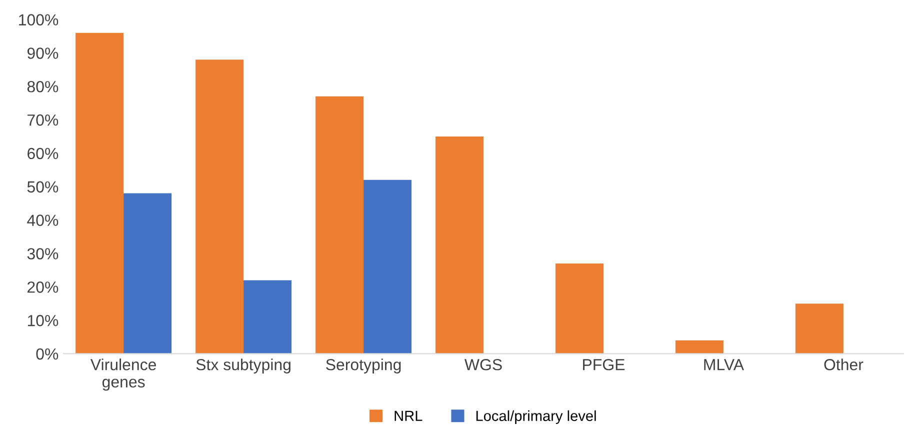 The image size is (908, 434). What do you see at coordinates (43, 154) in the screenshot?
I see `y-tick-label: 60%` at bounding box center [43, 154].